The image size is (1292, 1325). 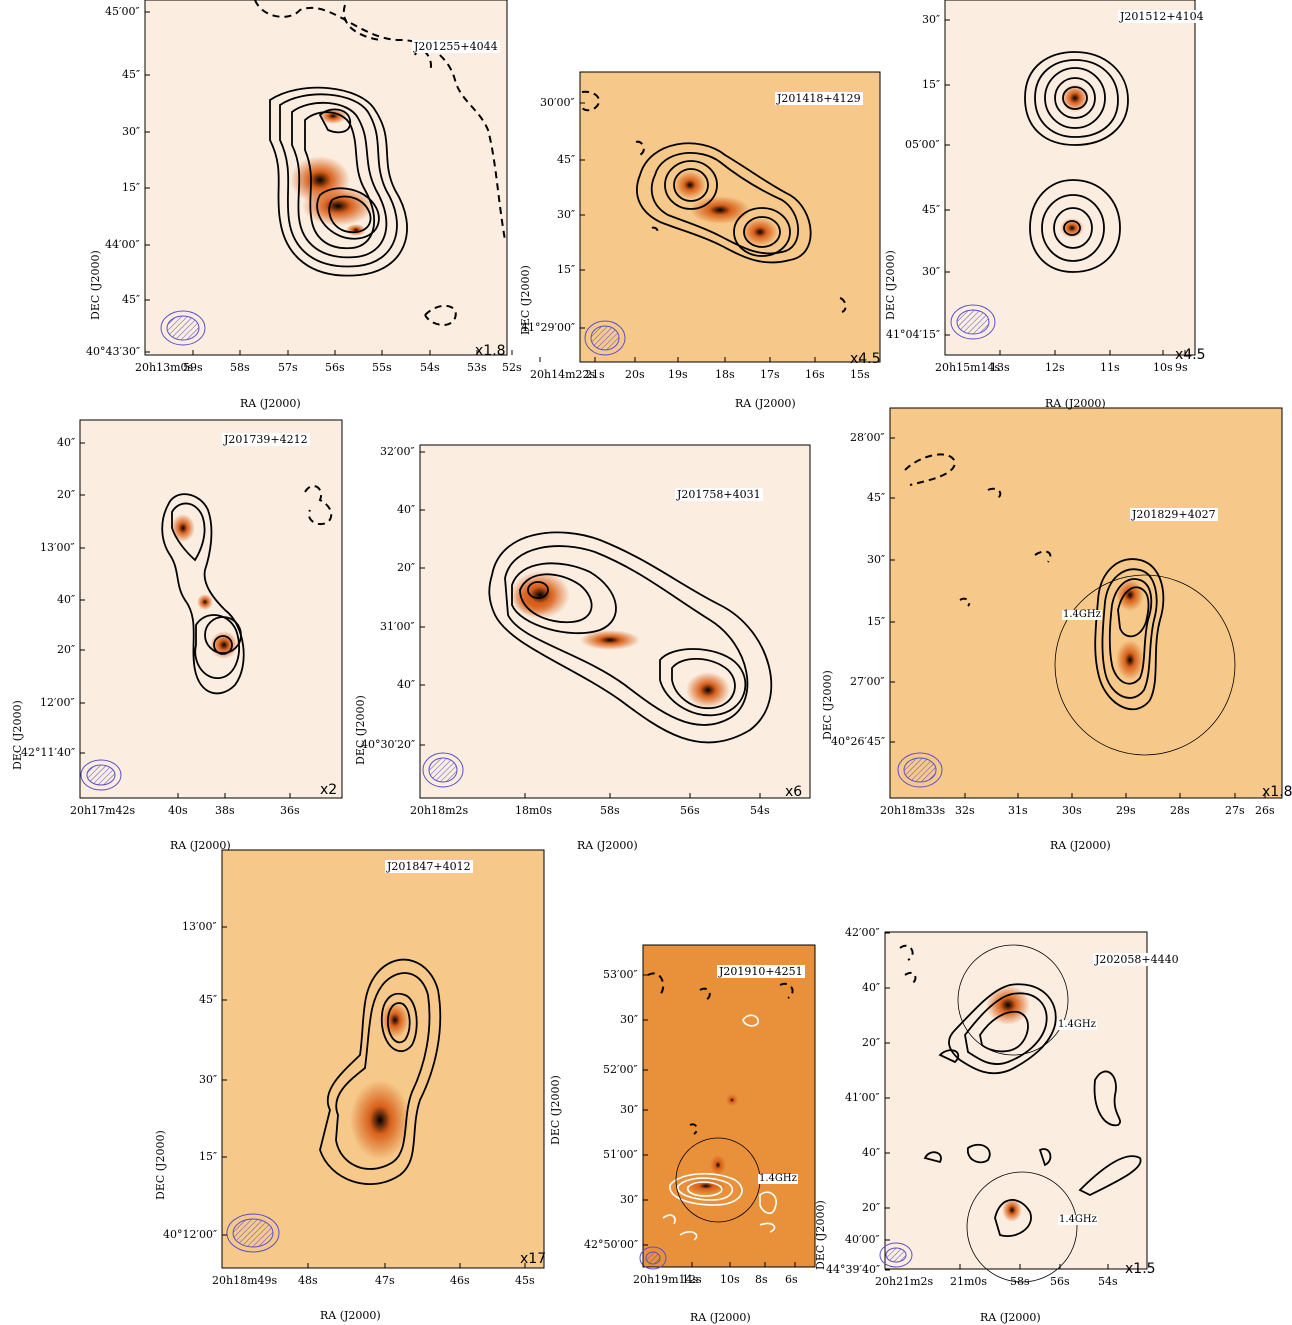 I want to click on ra-tick-label: 6s, so click(x=791, y=1279).